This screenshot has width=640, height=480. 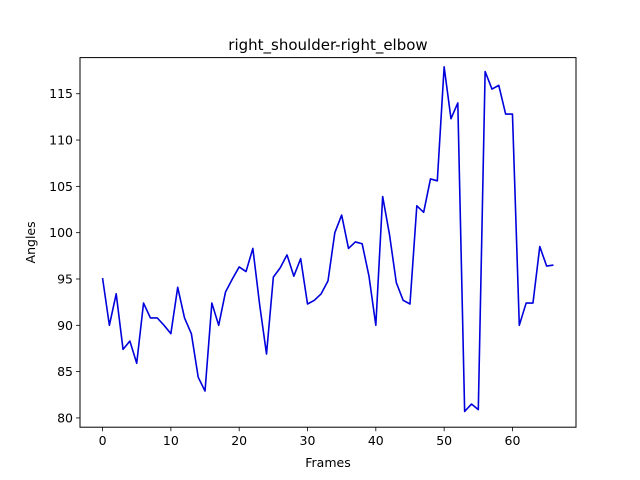 I want to click on x-axis-label: Frames, so click(x=327, y=462).